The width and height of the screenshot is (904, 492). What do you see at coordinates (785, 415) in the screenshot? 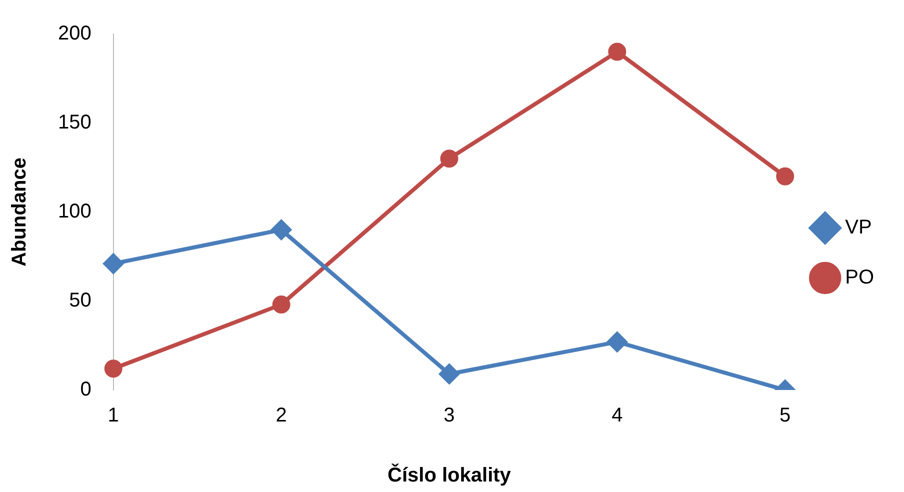
I see `x-tick-label: 5` at bounding box center [785, 415].